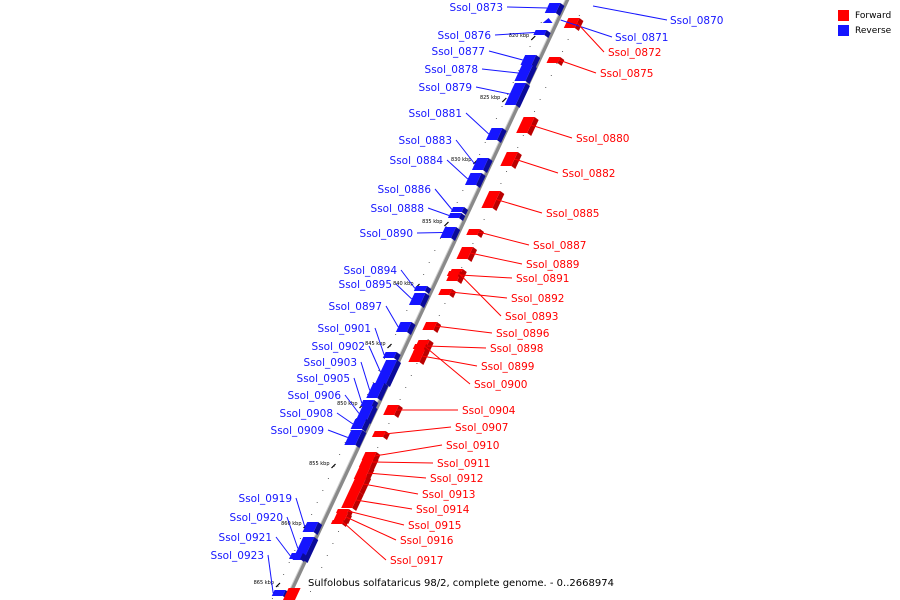  Describe the element at coordinates (435, 114) in the screenshot. I see `gene-label: Ssol_0881` at that location.